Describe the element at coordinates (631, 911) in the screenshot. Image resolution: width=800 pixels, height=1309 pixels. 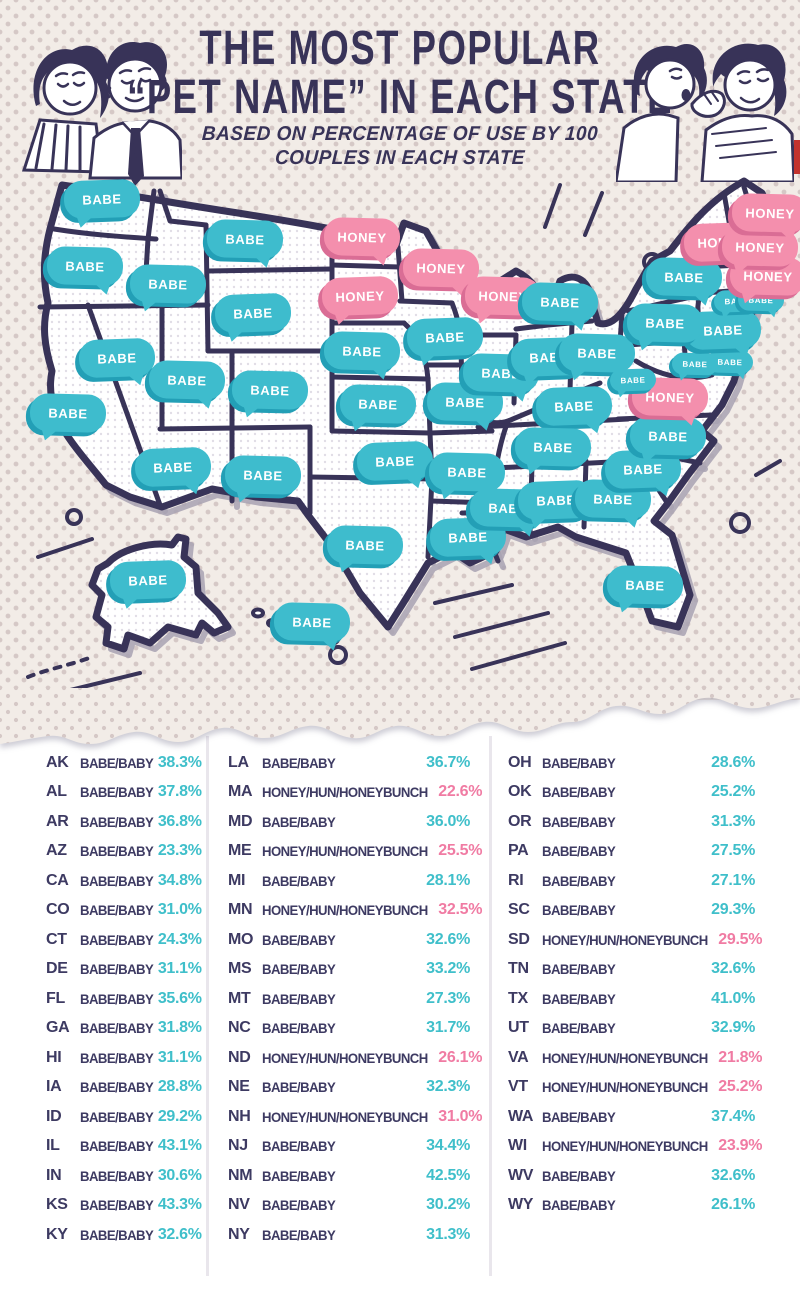
I see `table-row-SC: SC BABE/BABY 29.3%` at that location.